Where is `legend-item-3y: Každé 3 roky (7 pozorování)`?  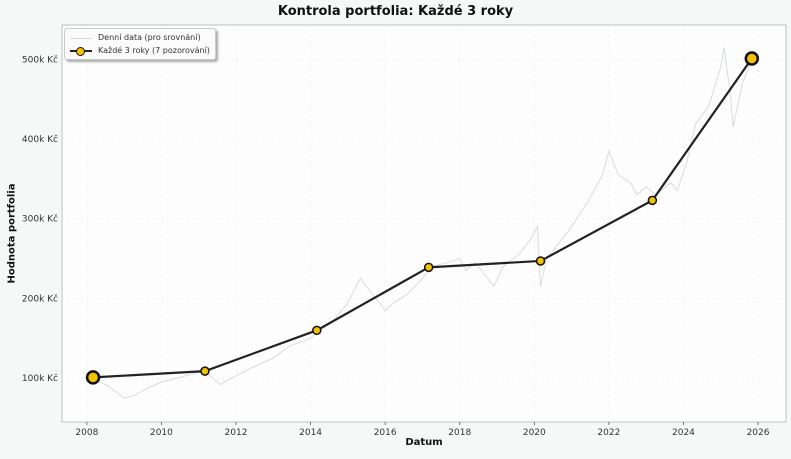 legend-item-3y: Každé 3 roky (7 pozorování) is located at coordinates (140, 50).